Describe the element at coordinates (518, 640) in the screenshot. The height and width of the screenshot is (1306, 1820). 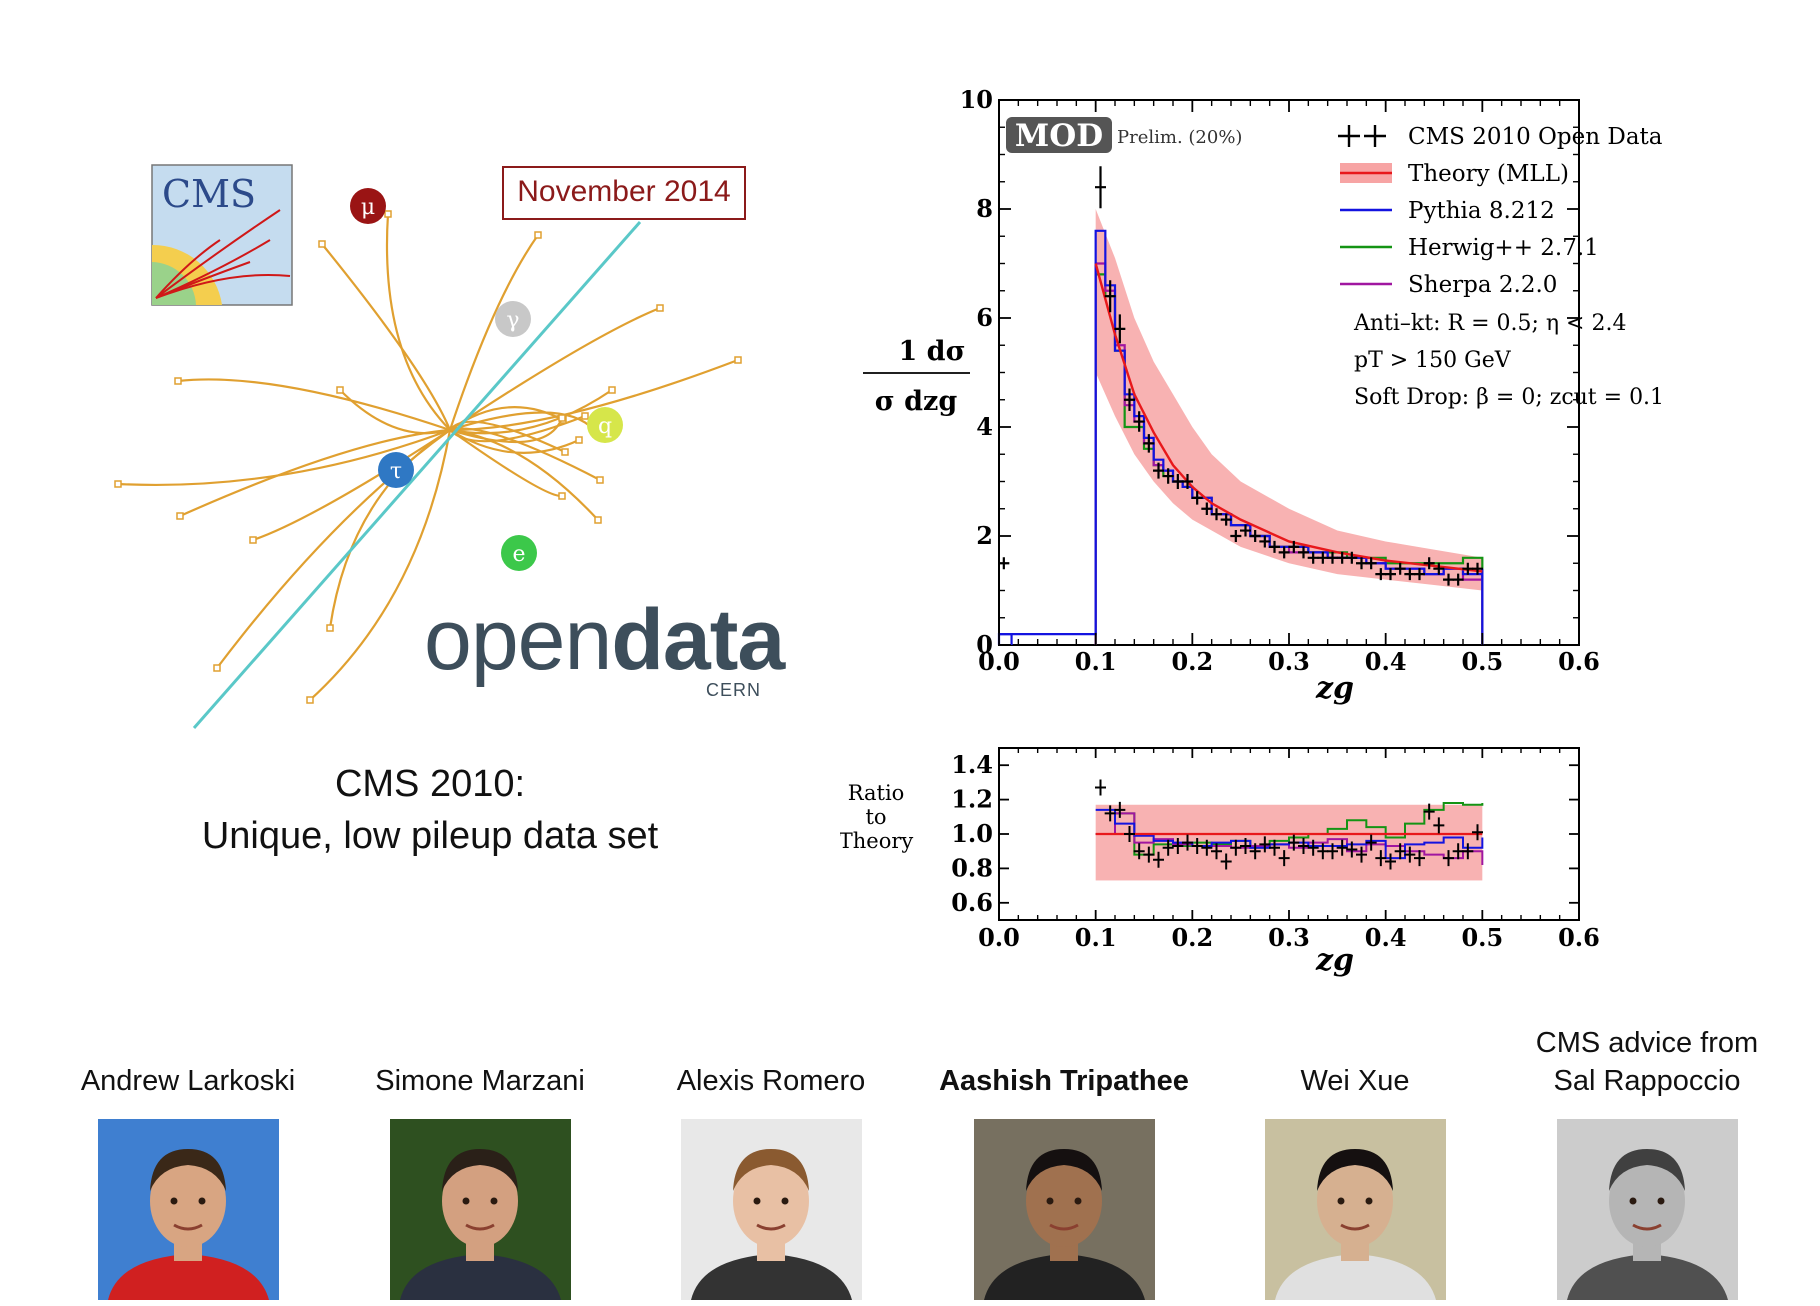
I see `opendata-light-text: open` at that location.